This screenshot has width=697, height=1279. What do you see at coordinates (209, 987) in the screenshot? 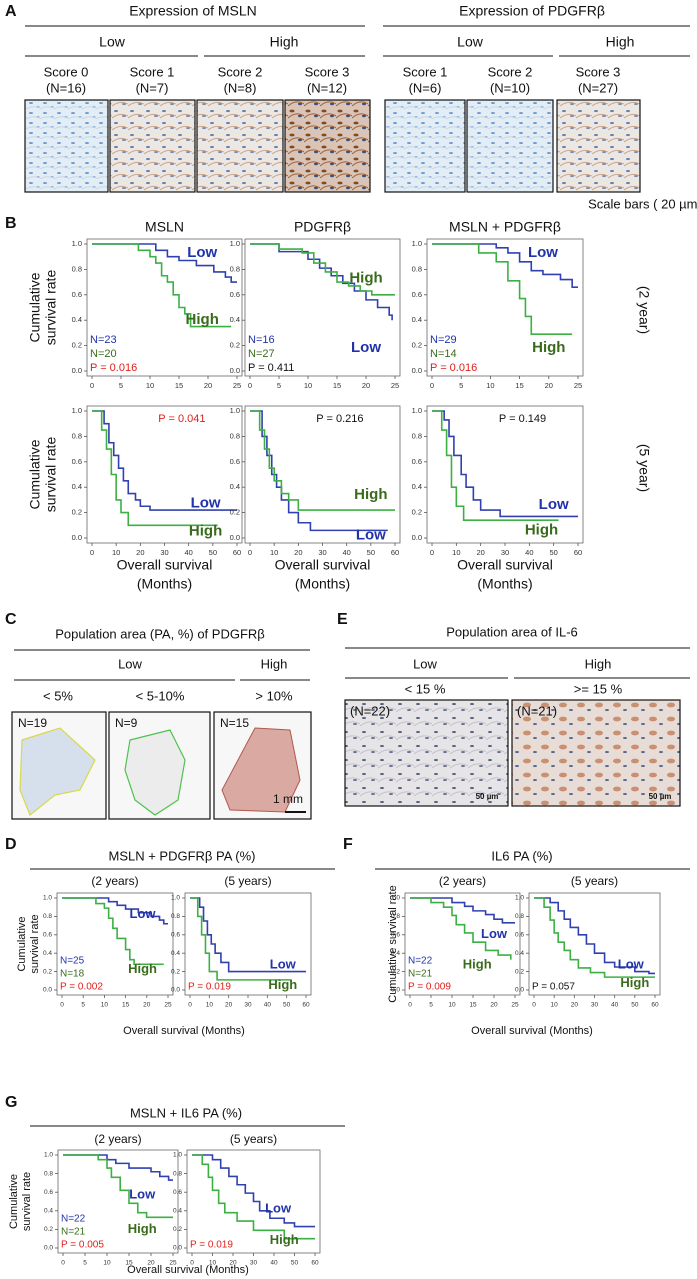
I see `annotation: P = 0.019` at bounding box center [209, 987].